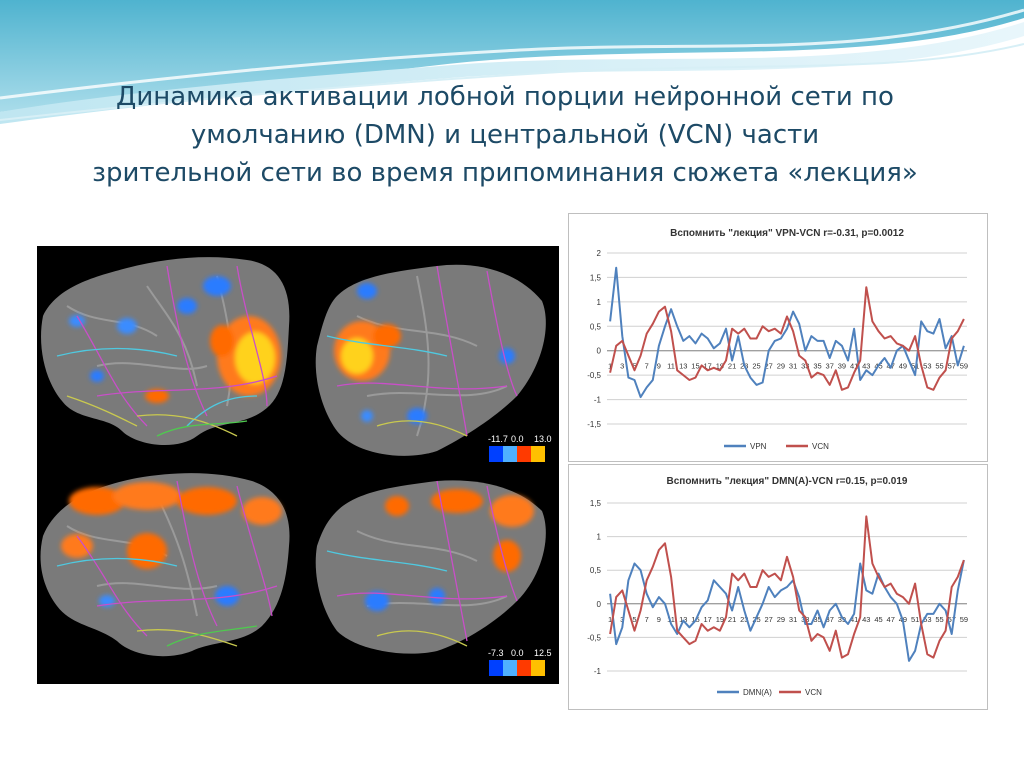  I want to click on chart2-xtick-label: 11, so click(671, 619).